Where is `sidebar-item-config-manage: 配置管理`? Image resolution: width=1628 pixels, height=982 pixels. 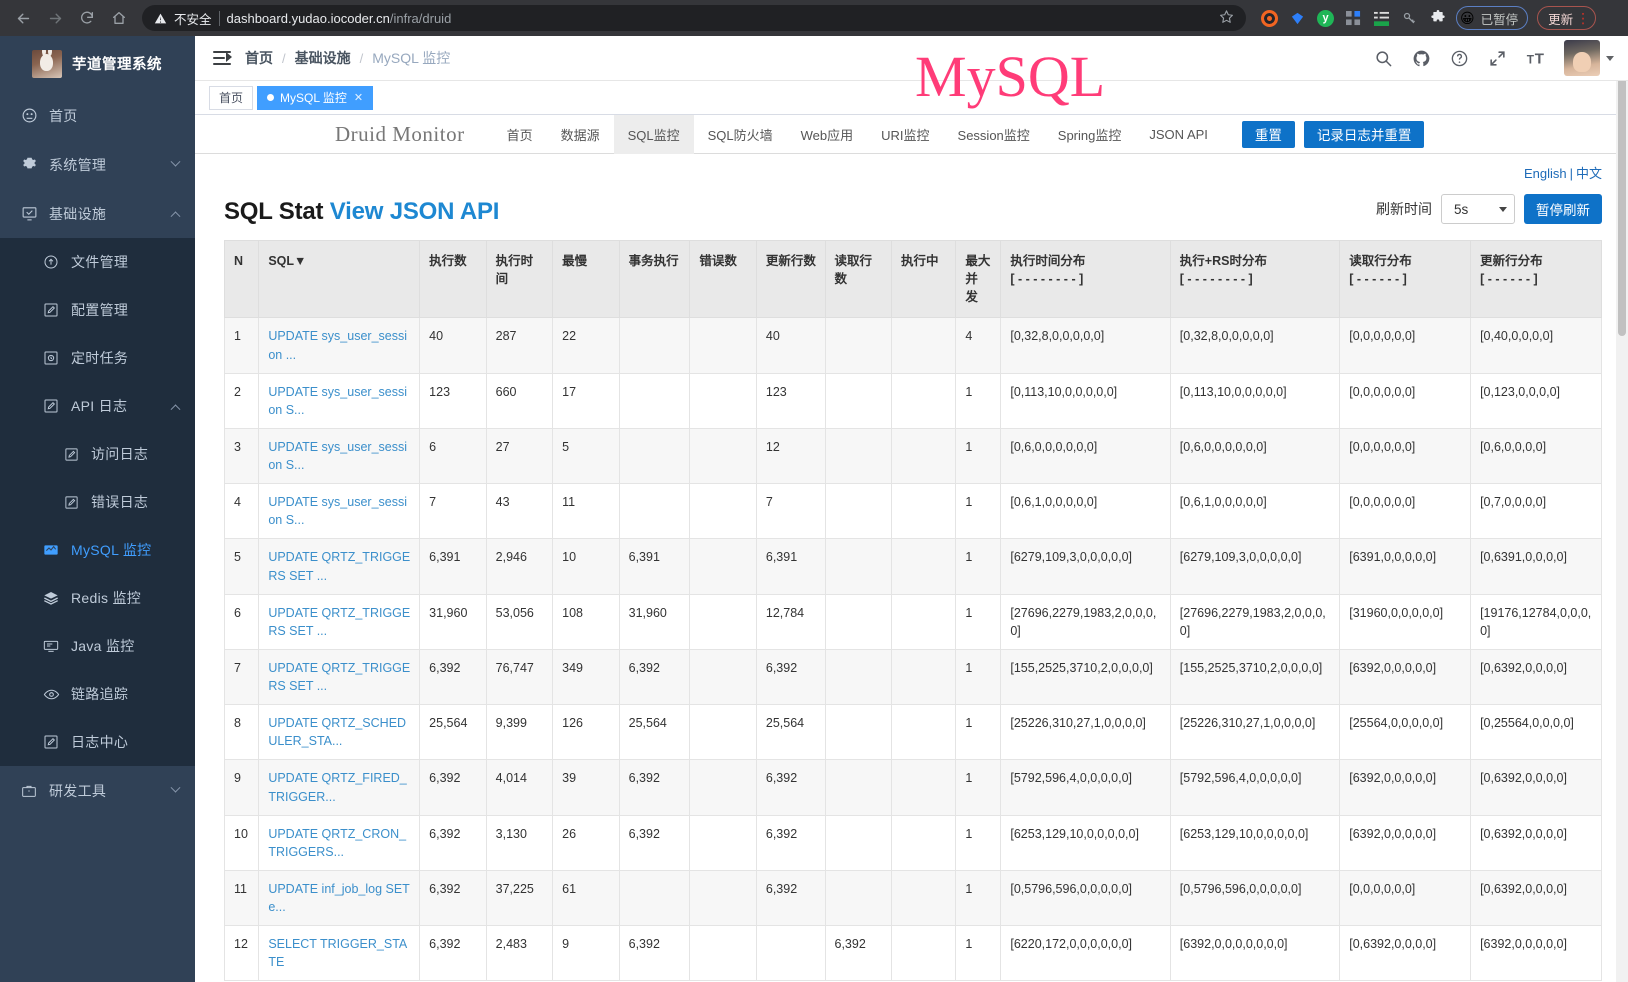
sidebar-item-config-manage: 配置管理 is located at coordinates (97, 310).